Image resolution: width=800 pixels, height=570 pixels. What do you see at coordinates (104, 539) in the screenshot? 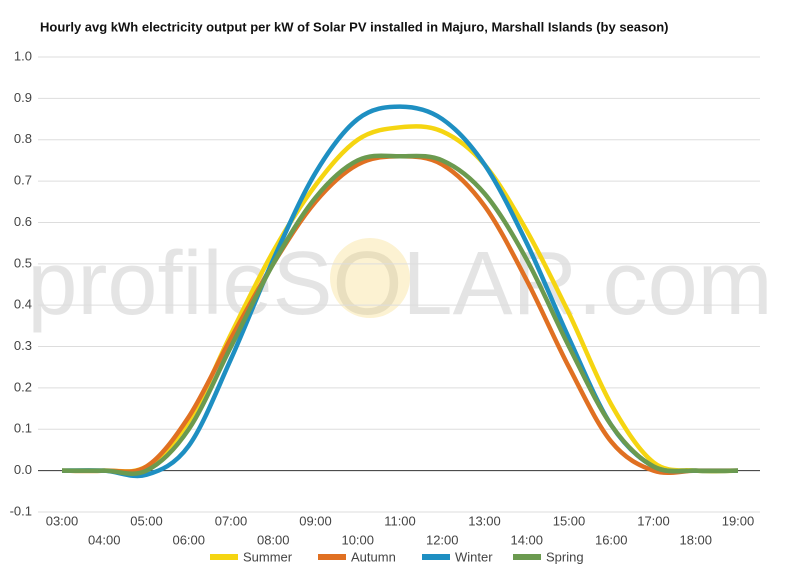
I see `x-tick-label: 04:00` at bounding box center [104, 539].